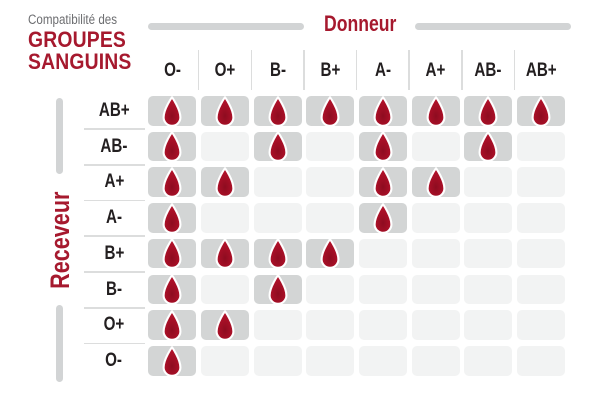 The height and width of the screenshot is (400, 600). What do you see at coordinates (172, 361) in the screenshot?
I see `cell-O--O--compatible` at bounding box center [172, 361].